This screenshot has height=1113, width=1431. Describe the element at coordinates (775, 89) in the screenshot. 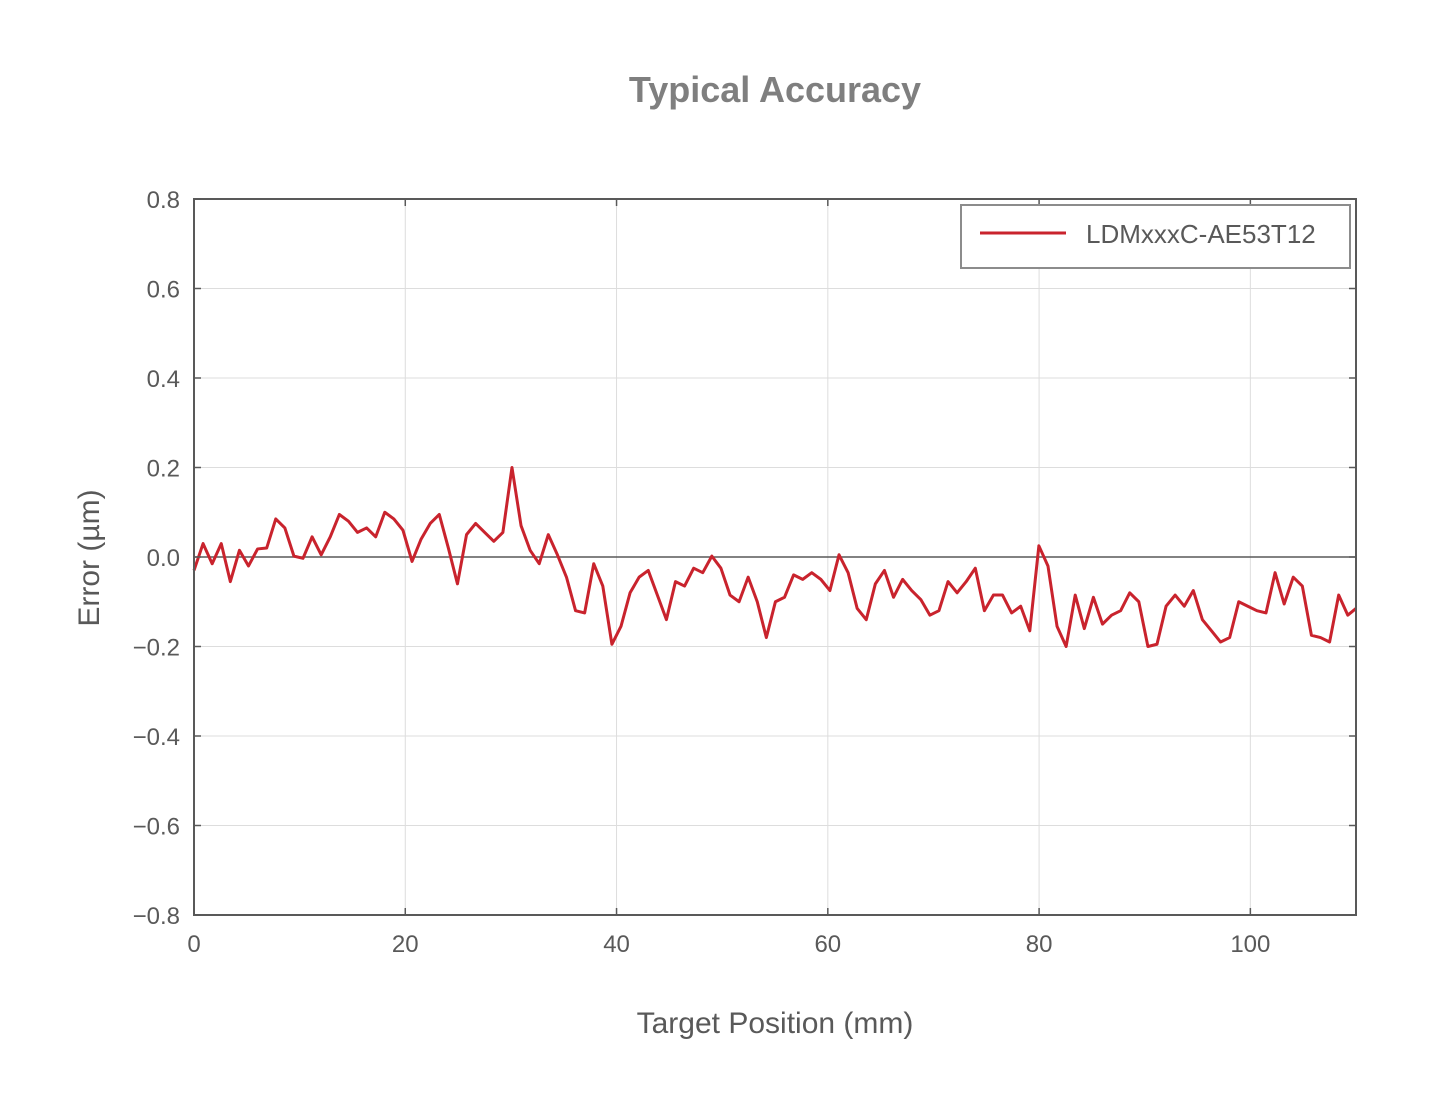

I see `chart-title: Typical Accuracy` at that location.